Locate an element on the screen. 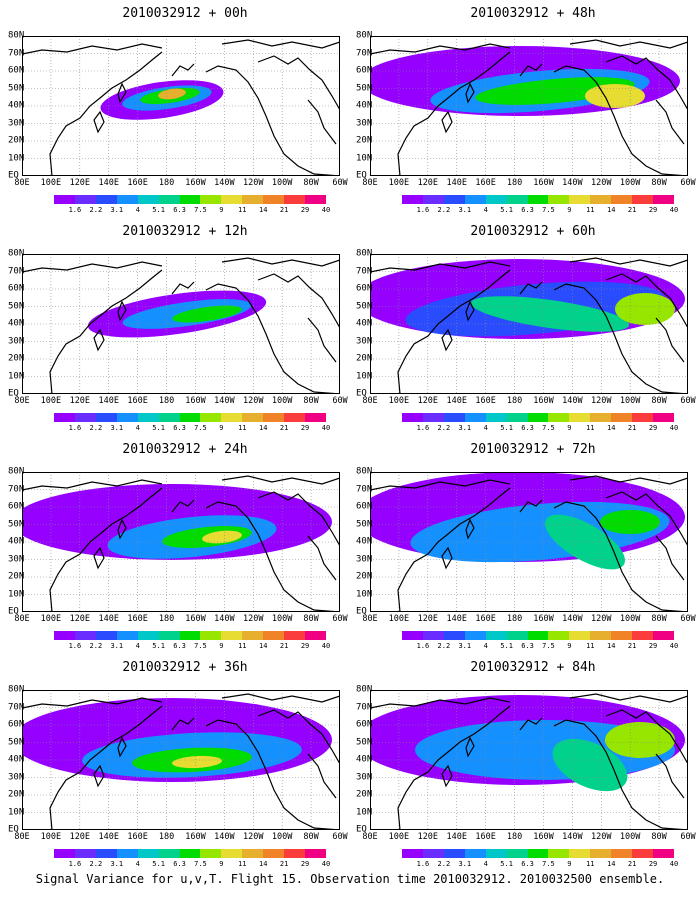 The width and height of the screenshot is (700, 900). colorbar-label: 14 is located at coordinates (263, 864).